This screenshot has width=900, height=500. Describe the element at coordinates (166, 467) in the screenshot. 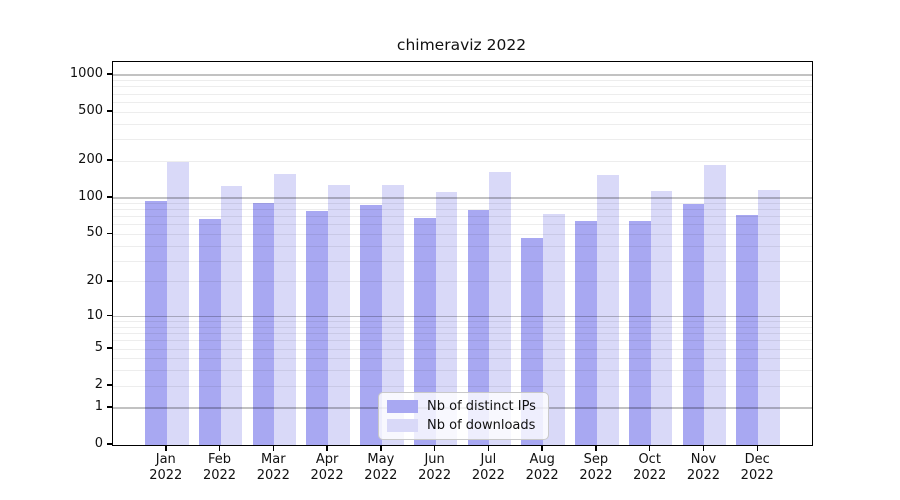

I see `x-tick-label: Jan 2022` at that location.